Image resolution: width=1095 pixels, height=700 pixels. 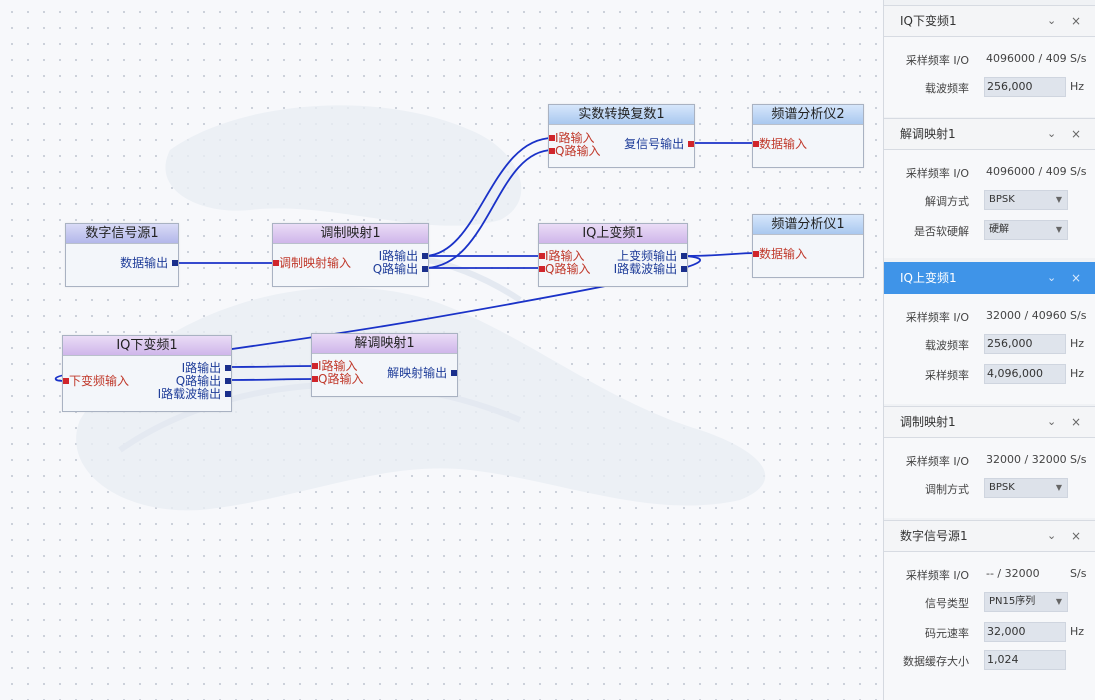 What do you see at coordinates (613, 255) in the screenshot?
I see `node-iq-up: IQ上变频1 I路输入 Q路输入 上变频输出 I路载波输出` at bounding box center [613, 255].